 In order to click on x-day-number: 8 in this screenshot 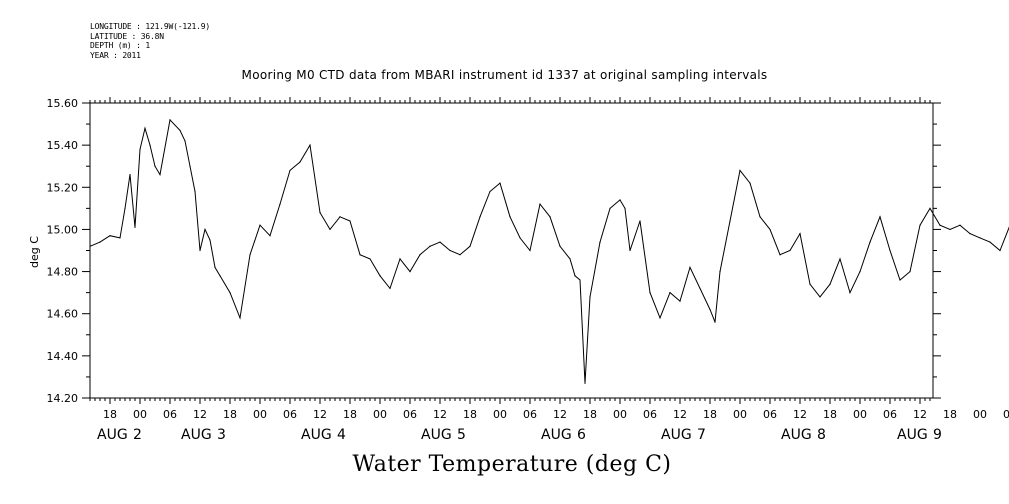, I will do `click(821, 435)`.